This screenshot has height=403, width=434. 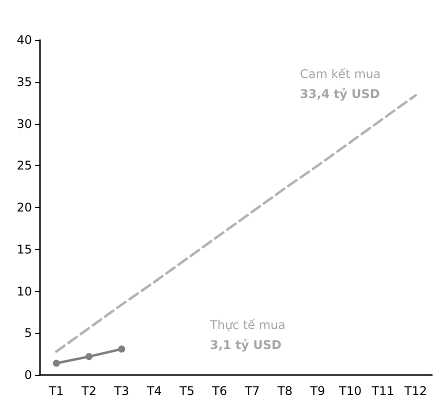 I want to click on y-tick-label: 0, so click(x=28, y=375).